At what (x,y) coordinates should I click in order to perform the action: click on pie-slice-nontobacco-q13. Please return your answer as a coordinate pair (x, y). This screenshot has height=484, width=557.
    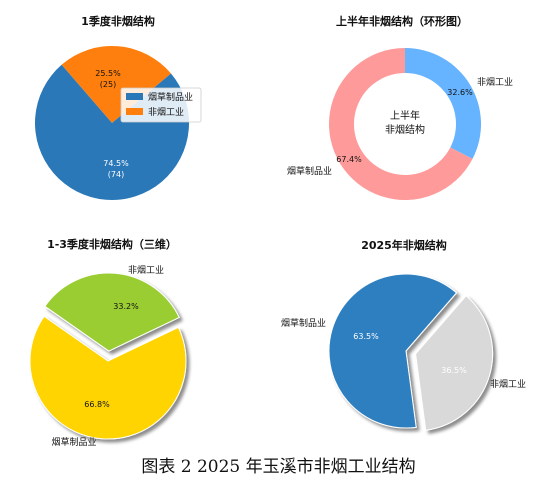
    Looking at the image, I should click on (112, 312).